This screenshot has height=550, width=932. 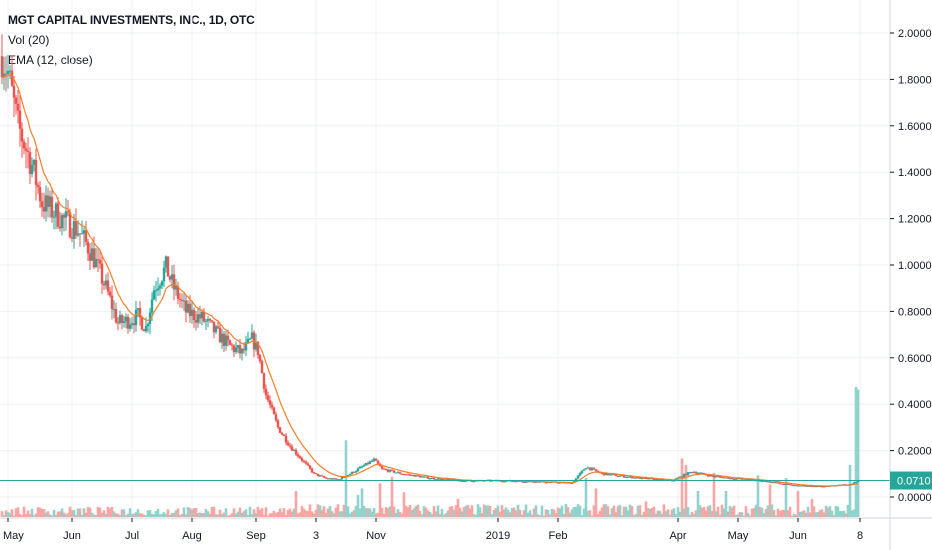 What do you see at coordinates (433, 530) in the screenshot?
I see `time-axis: May Jun Jul Aug Sep 3 Nov 2019 Feb Apr May Jun 8` at bounding box center [433, 530].